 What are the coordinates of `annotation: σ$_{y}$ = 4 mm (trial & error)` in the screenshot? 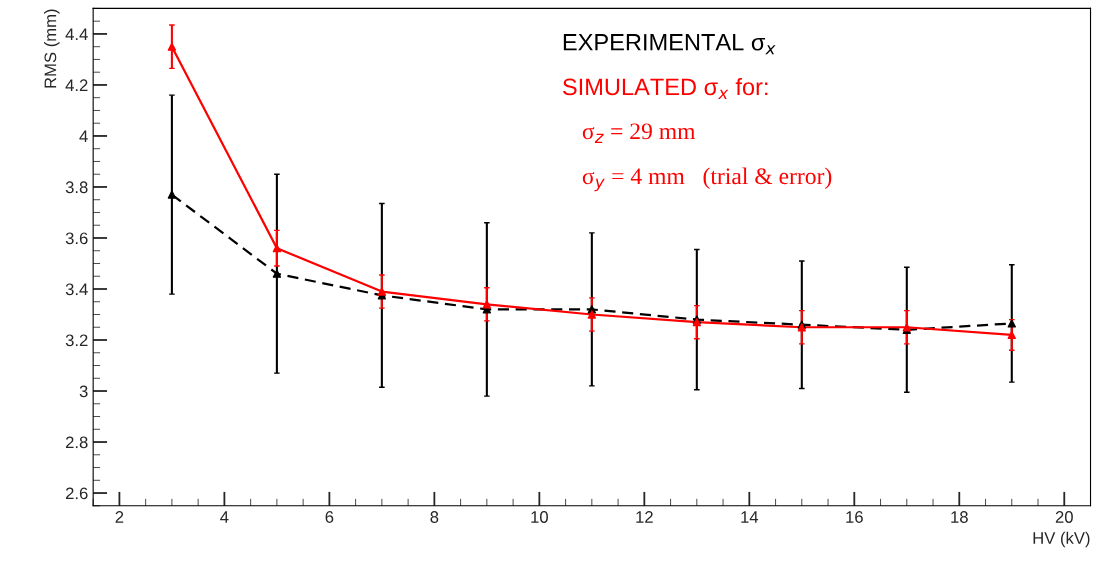 It's located at (707, 179).